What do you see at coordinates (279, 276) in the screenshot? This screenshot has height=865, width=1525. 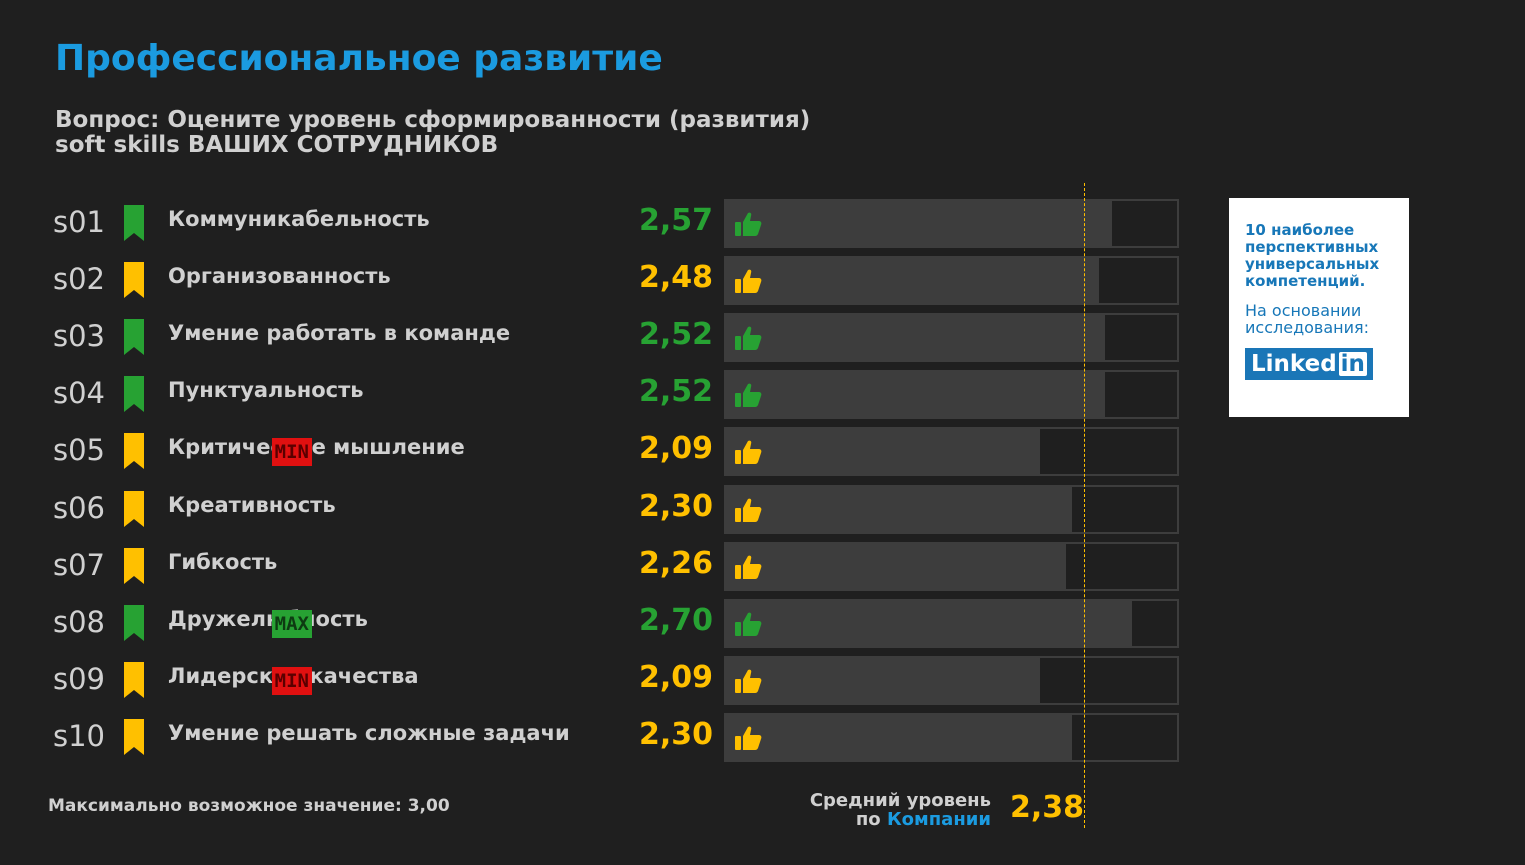 I see `skill-label: Организованность` at bounding box center [279, 276].